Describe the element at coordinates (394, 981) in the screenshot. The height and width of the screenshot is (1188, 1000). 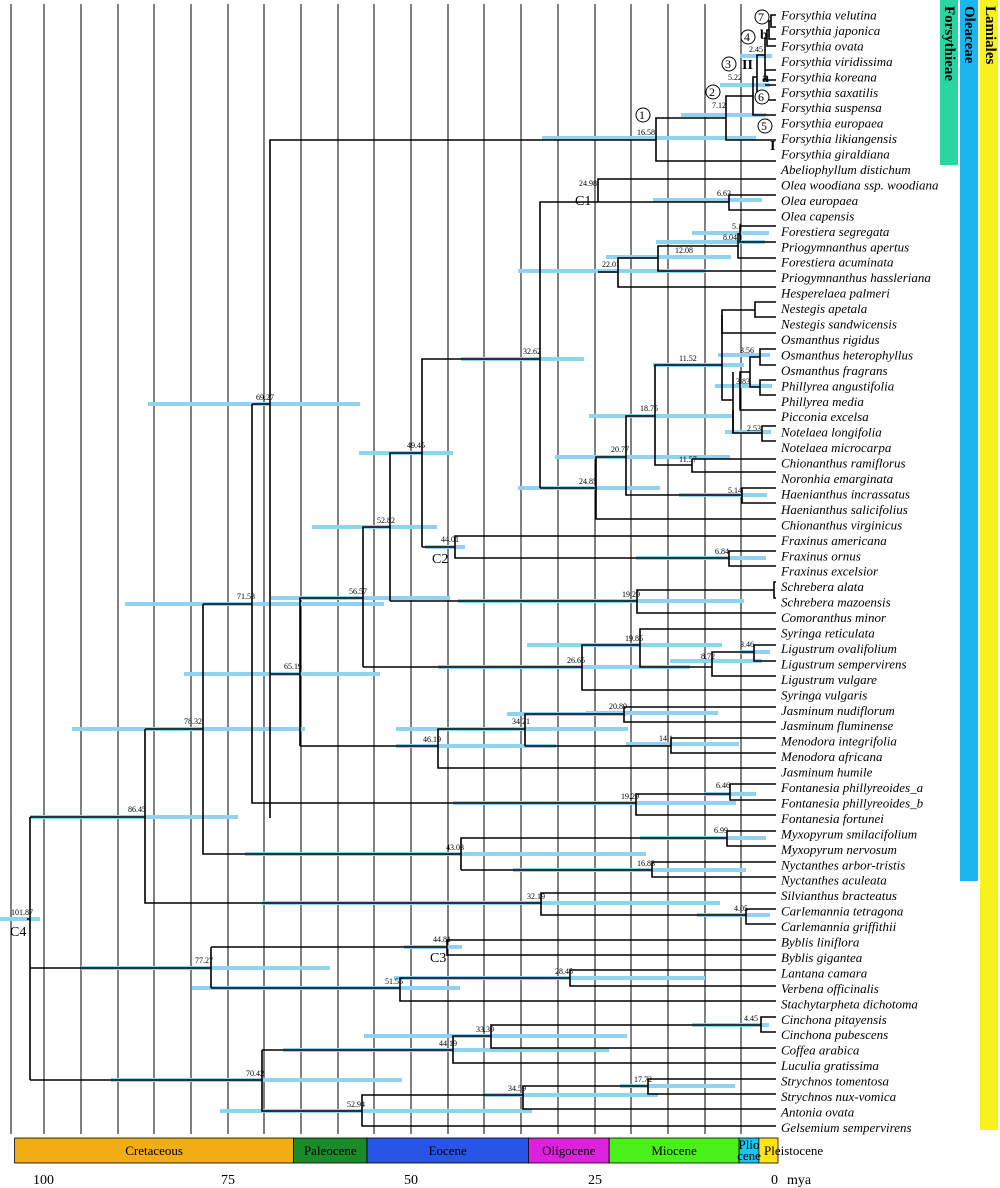
I see `node-age: 51.55` at that location.